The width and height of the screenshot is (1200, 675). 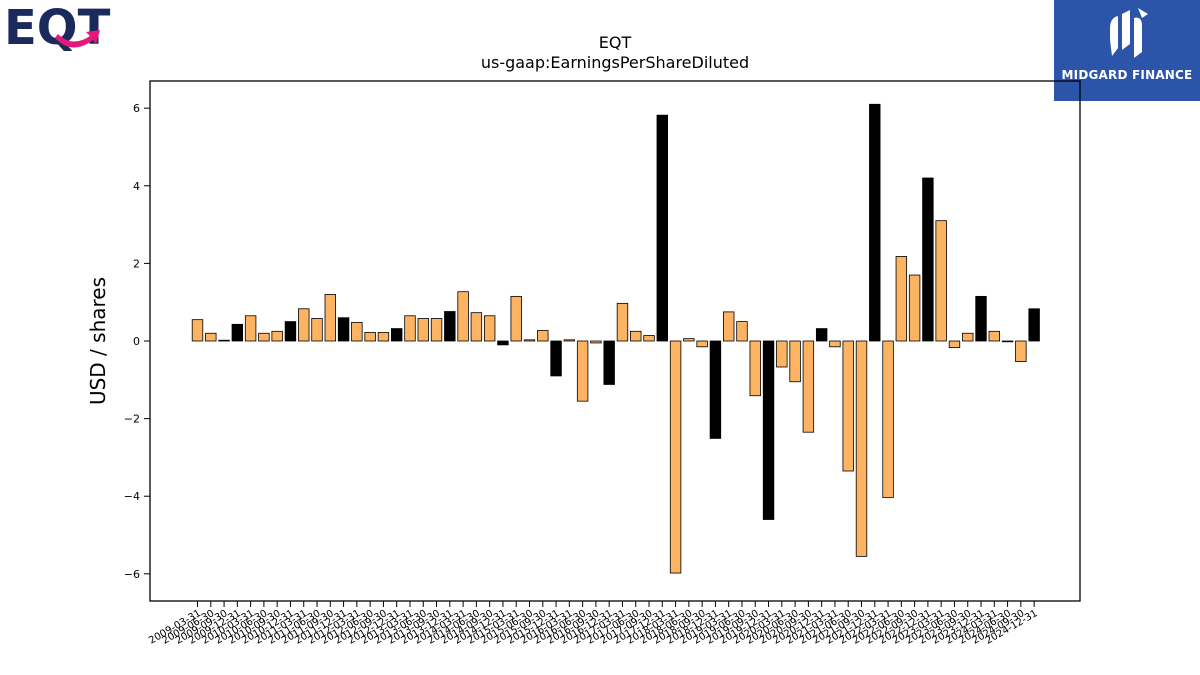 I want to click on y-tick-label: 2, so click(x=136, y=263).